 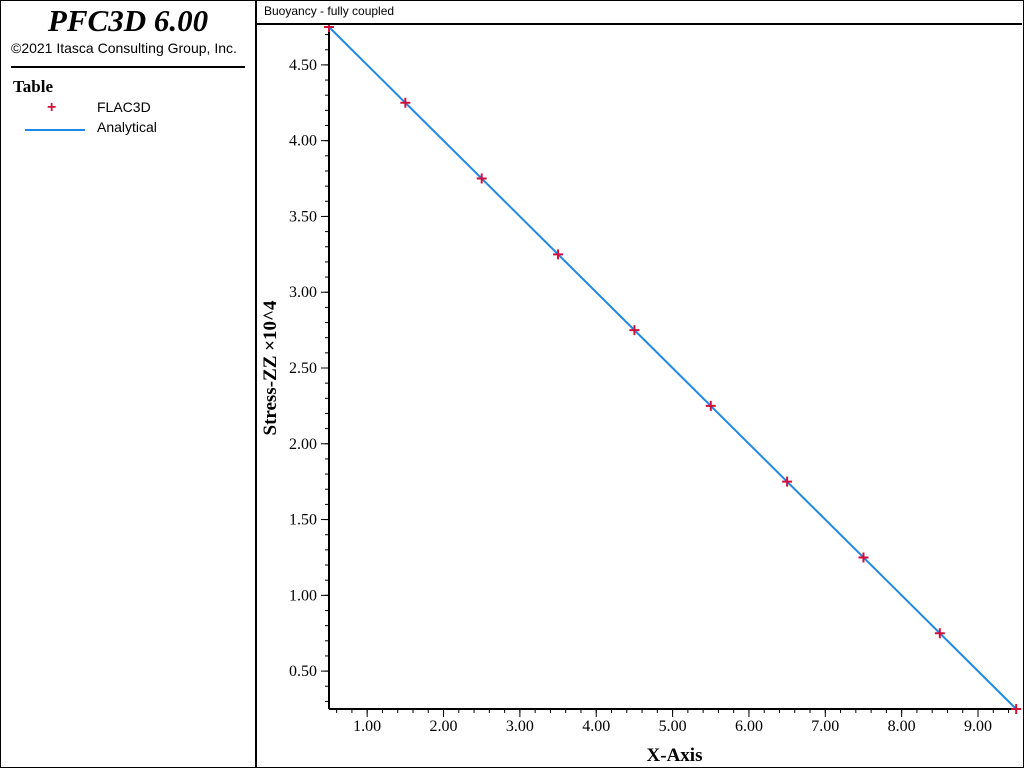 I want to click on y-tick-label: 4.00, so click(x=303, y=141).